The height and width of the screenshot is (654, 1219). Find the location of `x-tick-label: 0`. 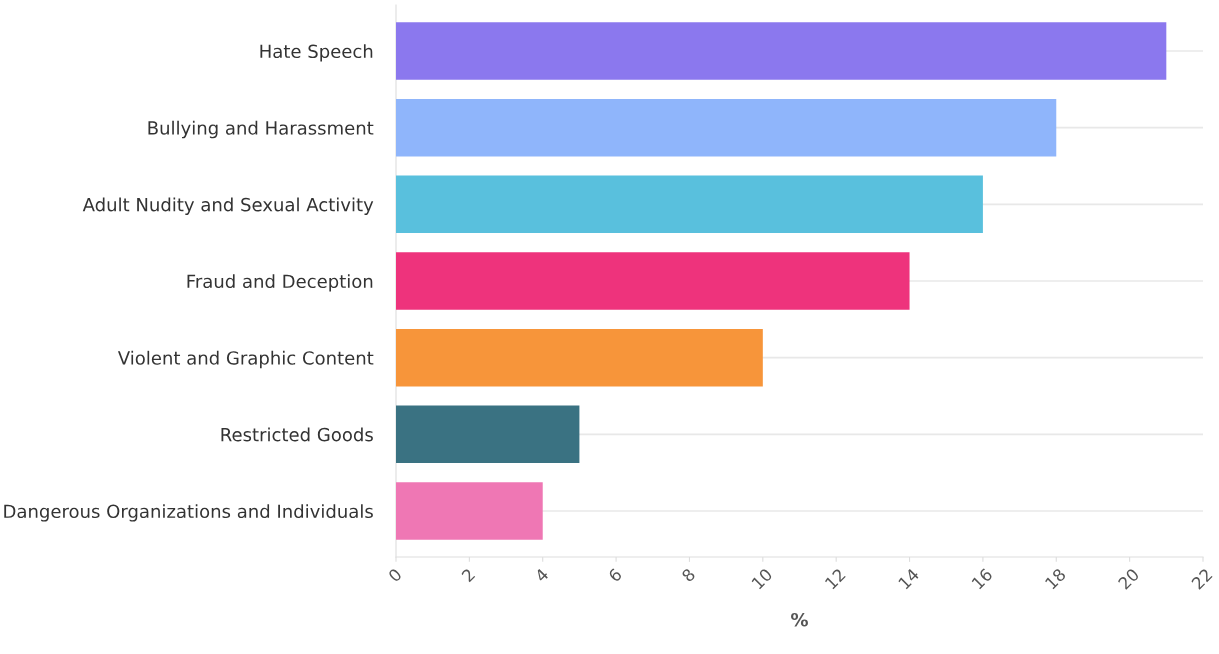

x-tick-label: 0 is located at coordinates (395, 575).